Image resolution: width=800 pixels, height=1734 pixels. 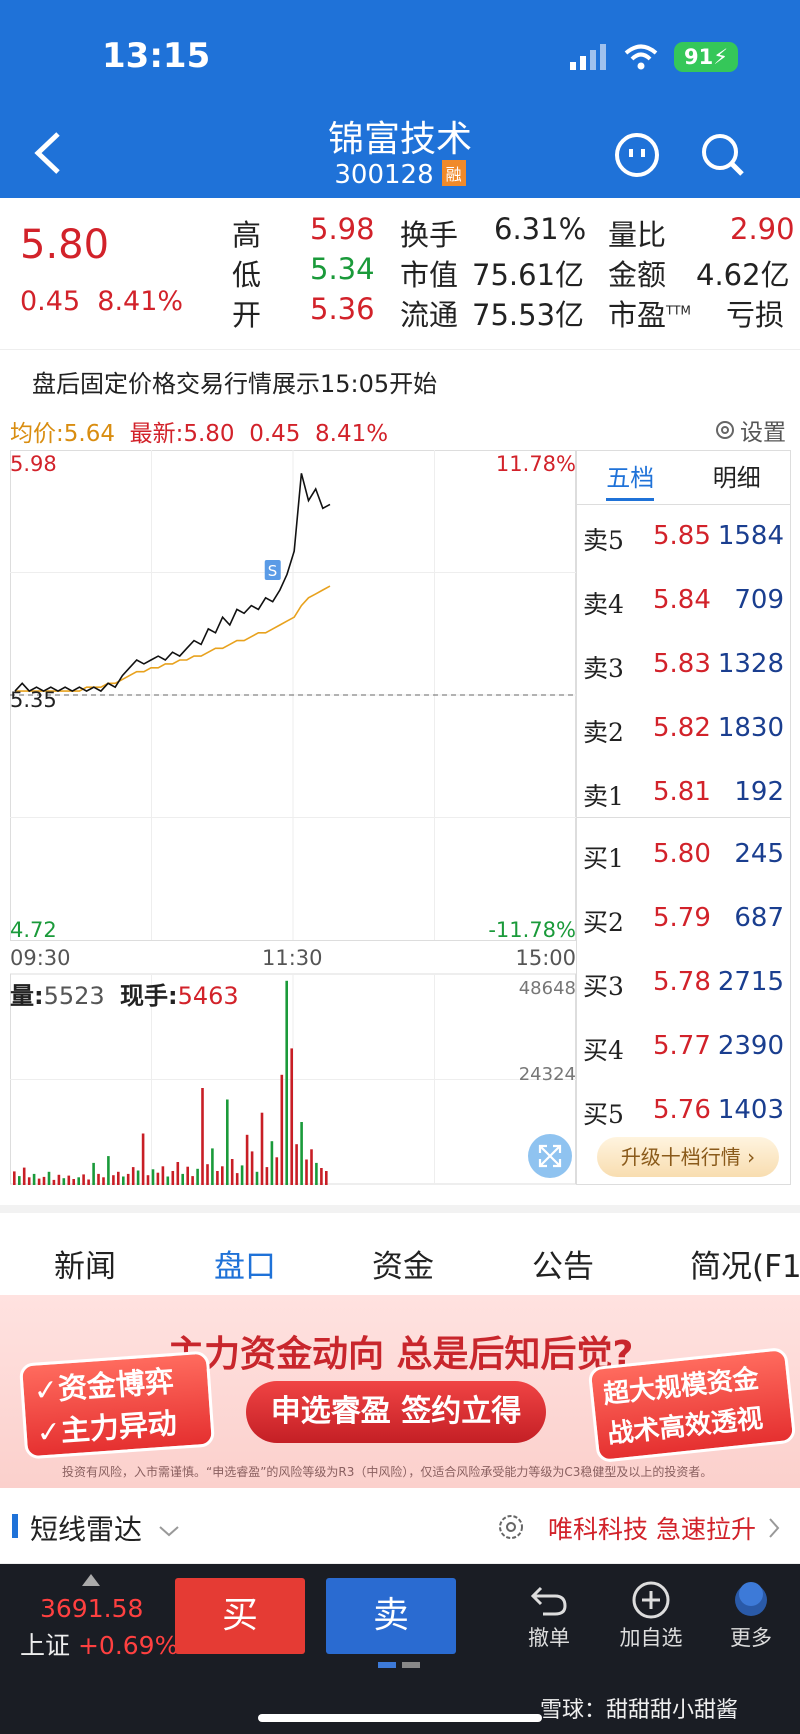 What do you see at coordinates (603, 604) in the screenshot?
I see `level-label: 卖4` at bounding box center [603, 604].